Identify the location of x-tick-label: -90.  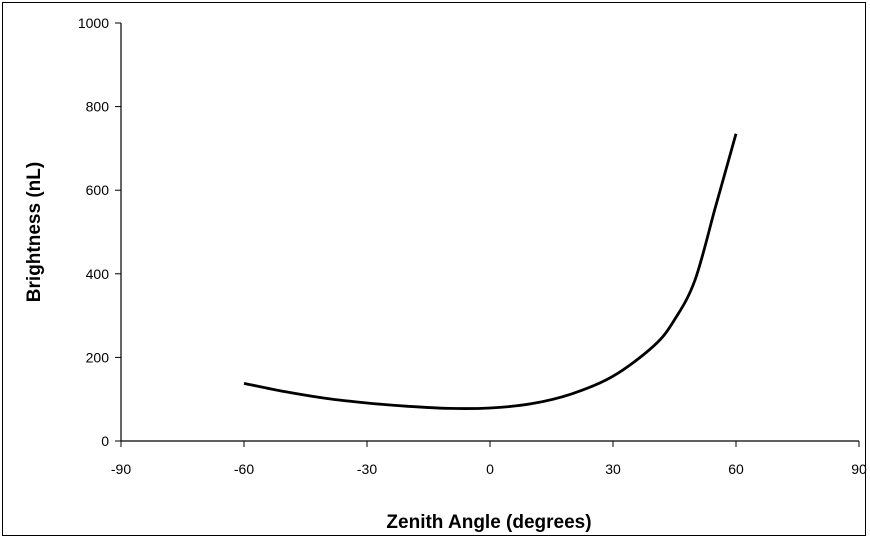
(121, 469).